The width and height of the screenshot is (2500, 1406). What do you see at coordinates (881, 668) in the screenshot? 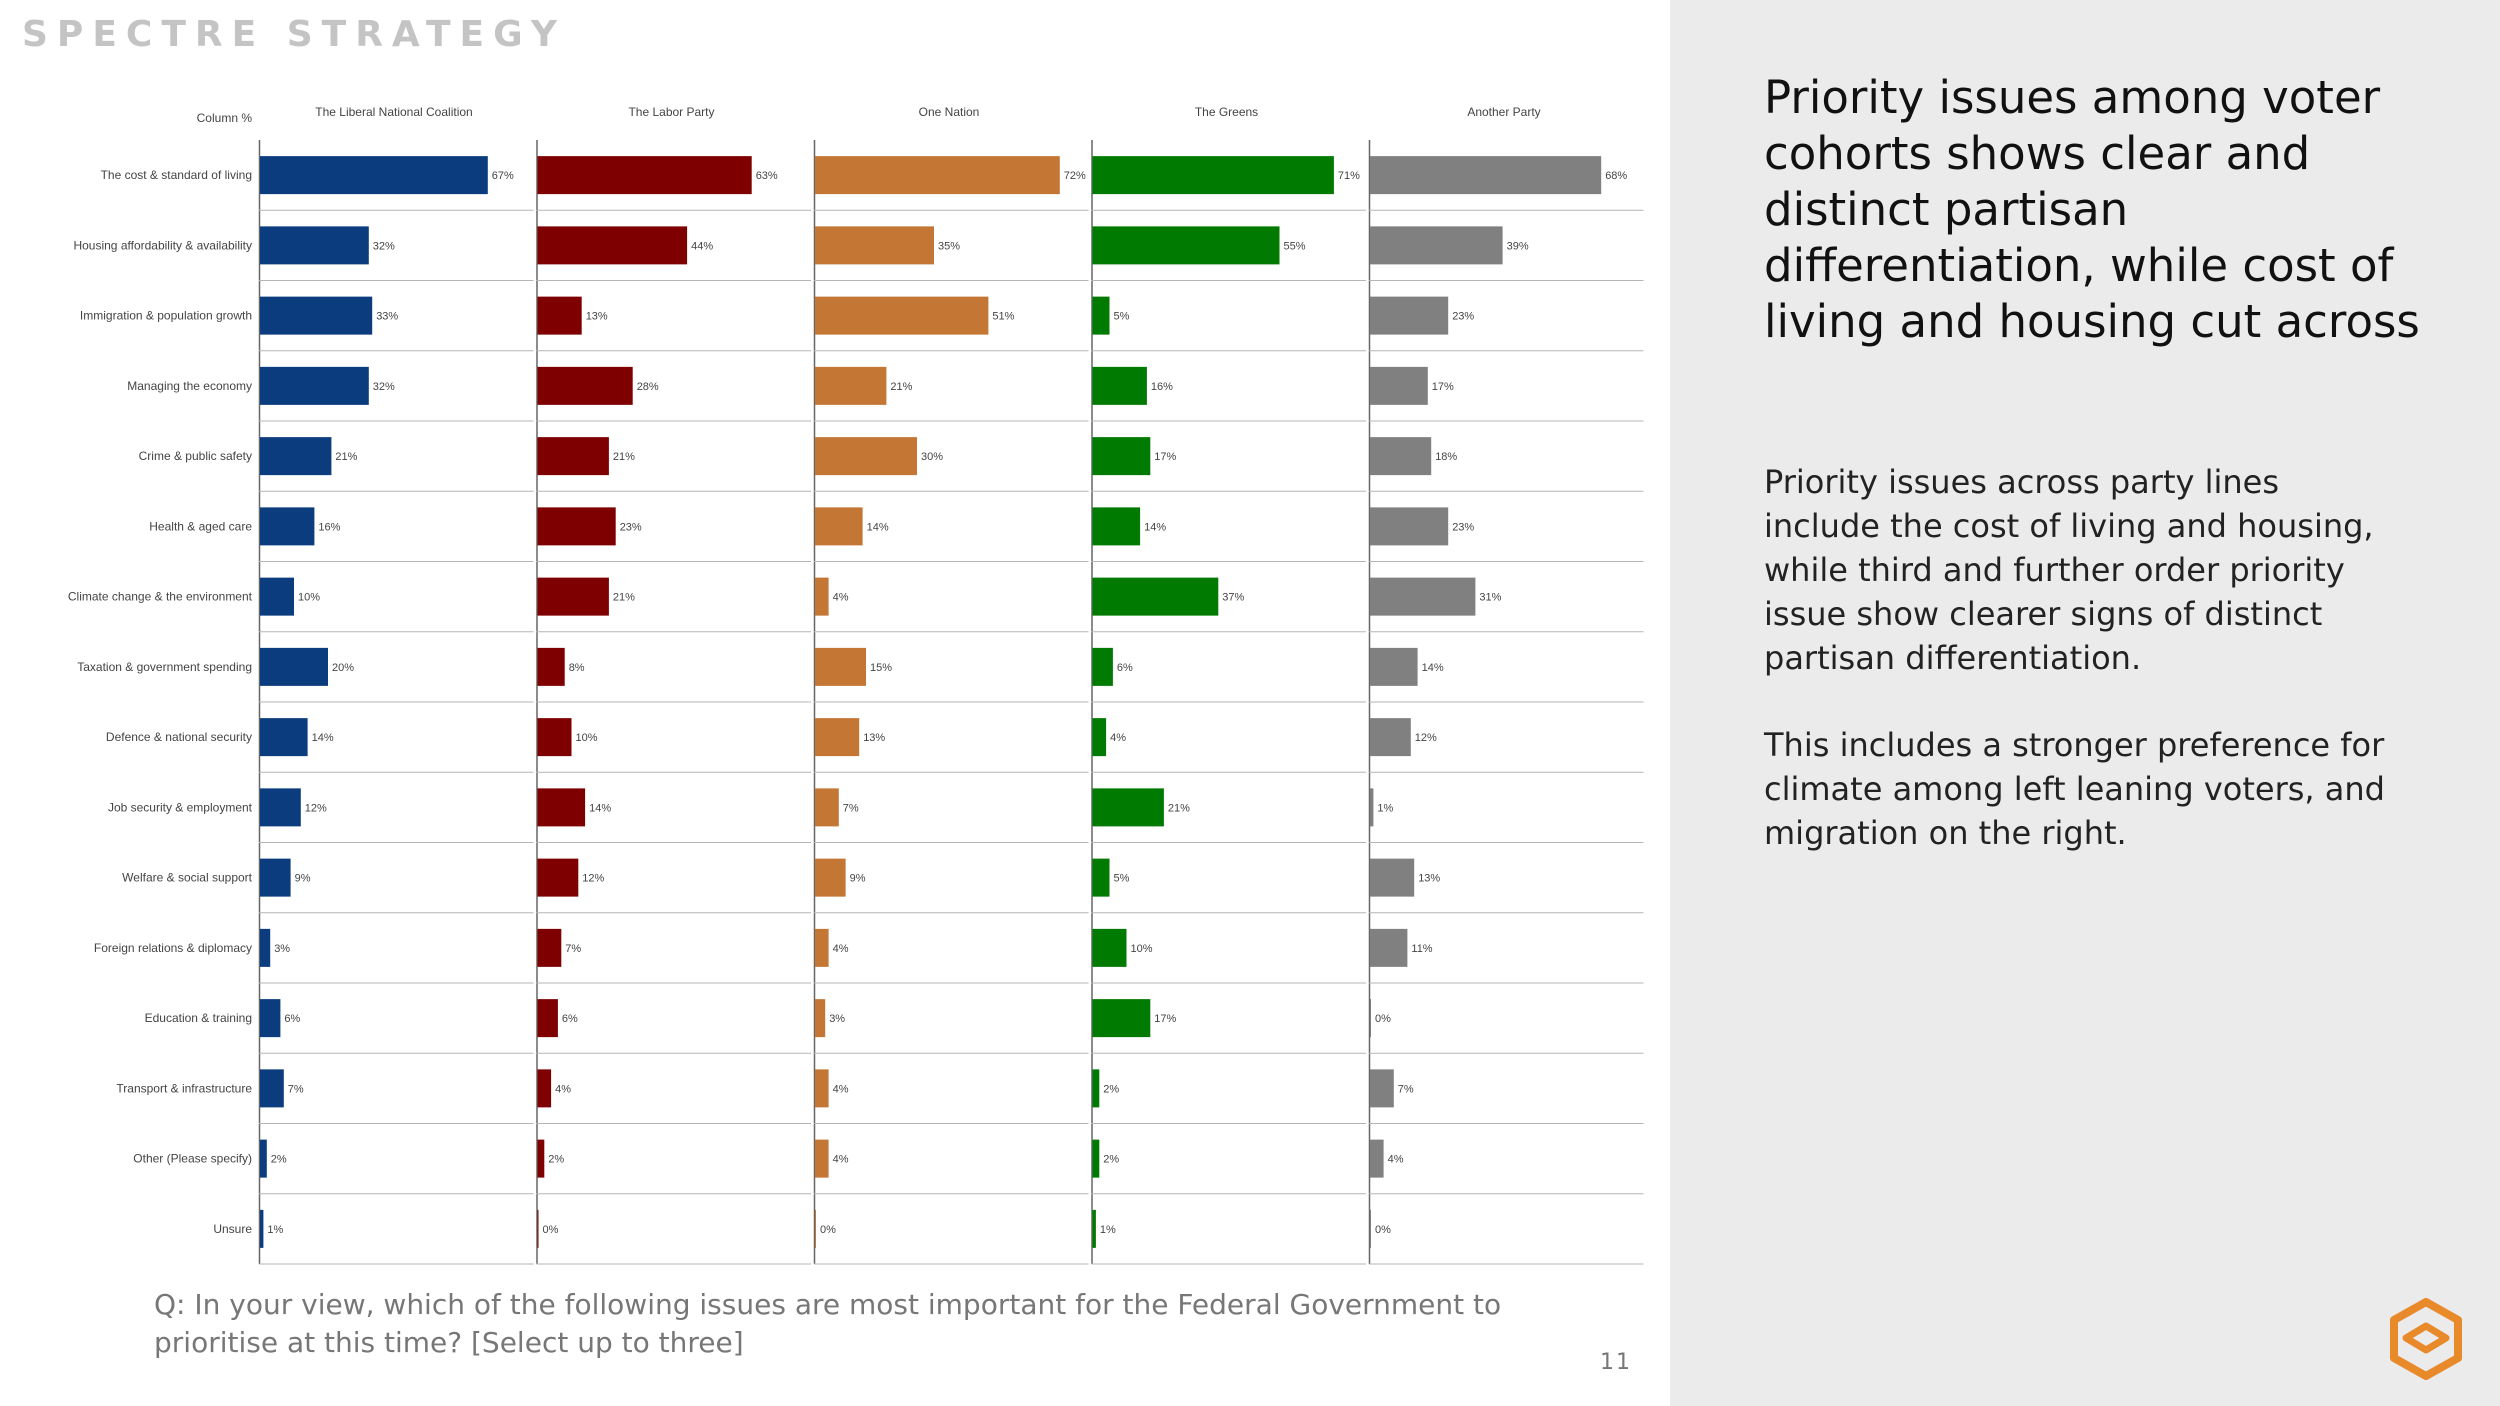
I see `data-label: 15%` at bounding box center [881, 668].